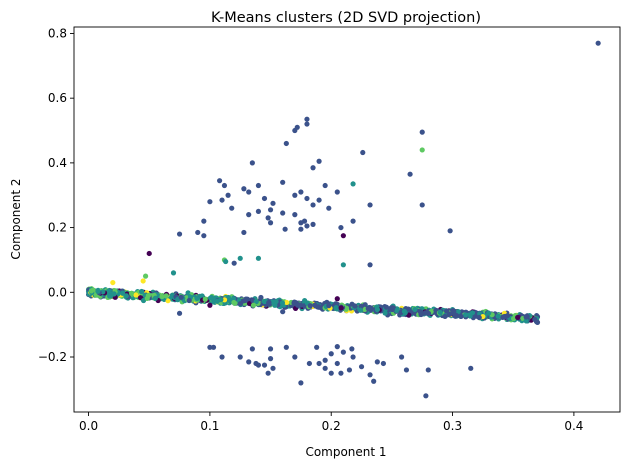 Image resolution: width=630 pixels, height=470 pixels. I want to click on y-tick-label: 0.8, so click(57, 33).